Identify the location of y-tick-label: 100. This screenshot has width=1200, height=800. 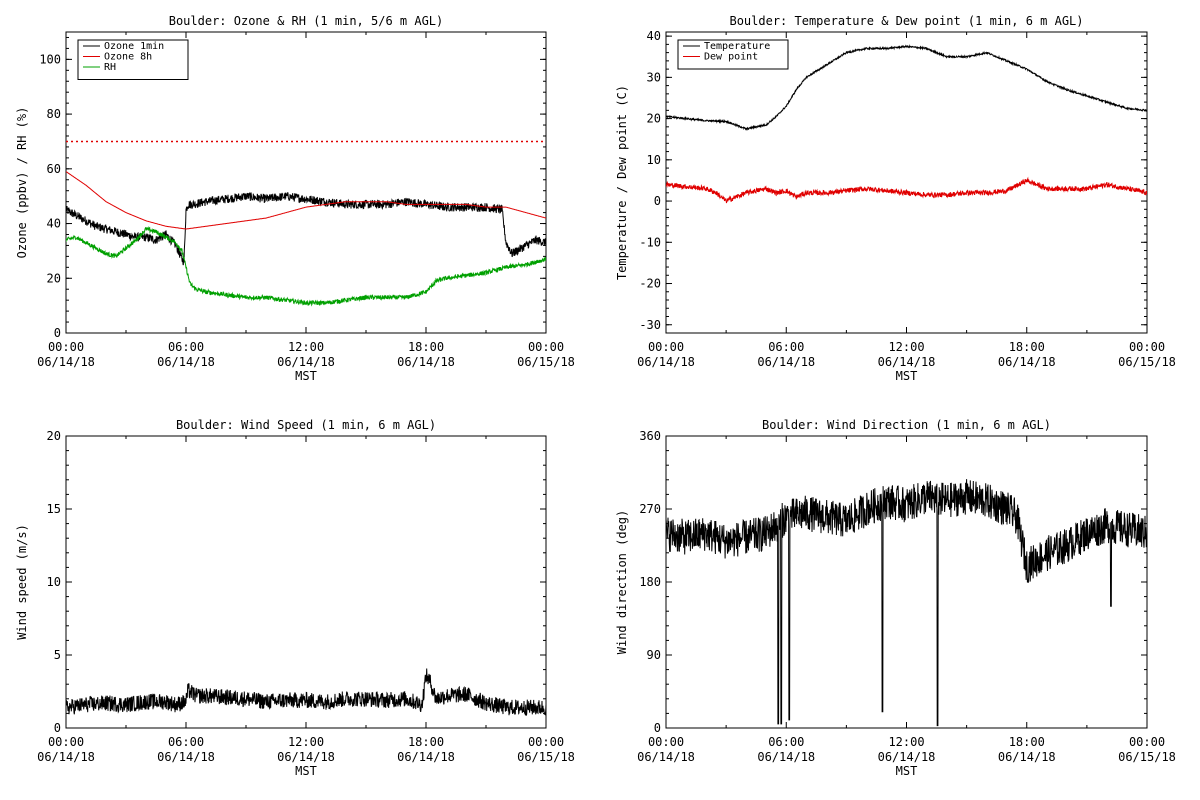
(50, 59).